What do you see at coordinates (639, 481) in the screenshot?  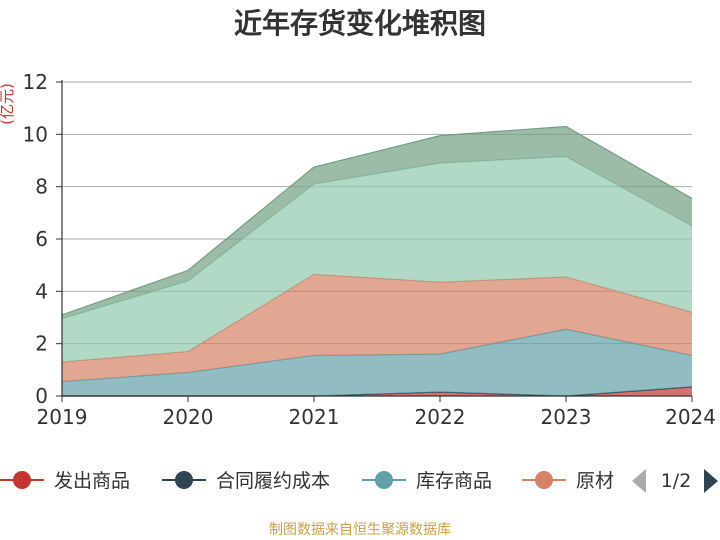 I see `prev-page-icon` at bounding box center [639, 481].